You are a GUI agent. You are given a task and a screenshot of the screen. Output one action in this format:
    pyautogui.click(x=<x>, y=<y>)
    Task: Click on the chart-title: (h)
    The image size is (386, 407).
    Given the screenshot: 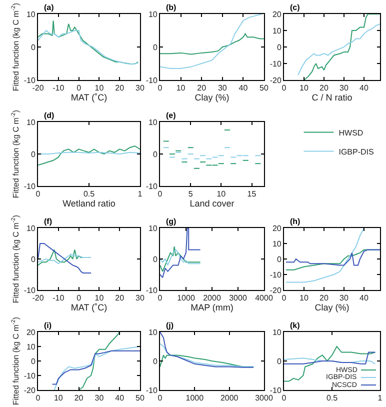 What is the action you would take?
    pyautogui.click(x=295, y=221)
    